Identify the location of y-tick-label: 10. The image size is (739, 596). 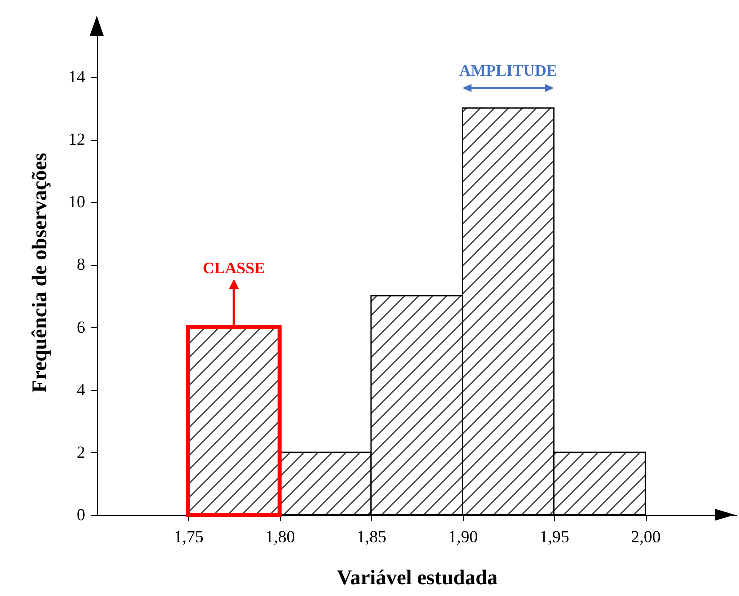
(77, 202).